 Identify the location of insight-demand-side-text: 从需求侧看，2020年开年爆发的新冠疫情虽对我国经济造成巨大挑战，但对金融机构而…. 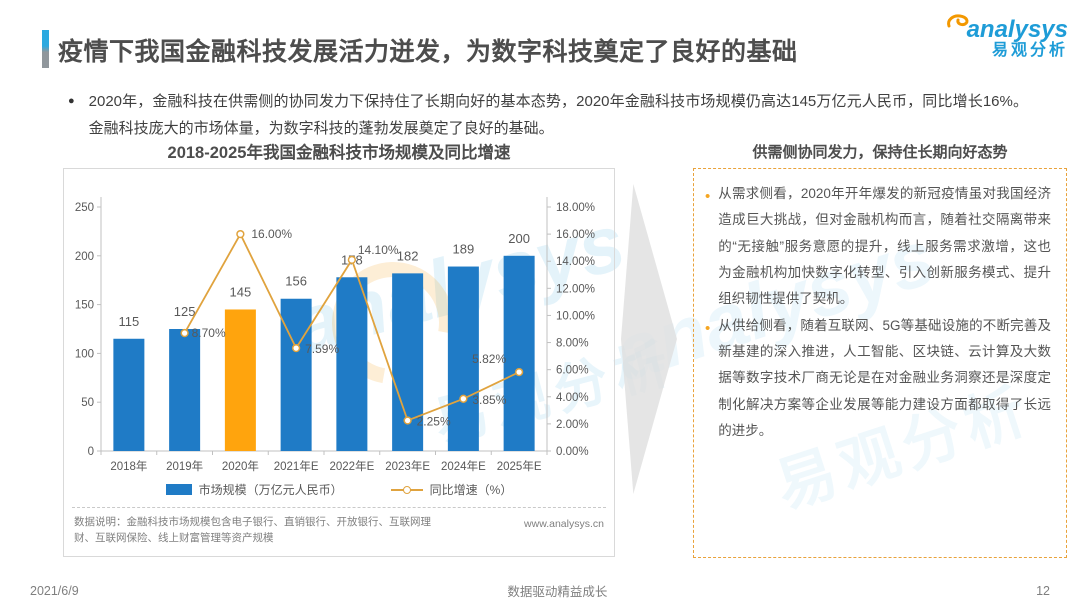
(884, 246).